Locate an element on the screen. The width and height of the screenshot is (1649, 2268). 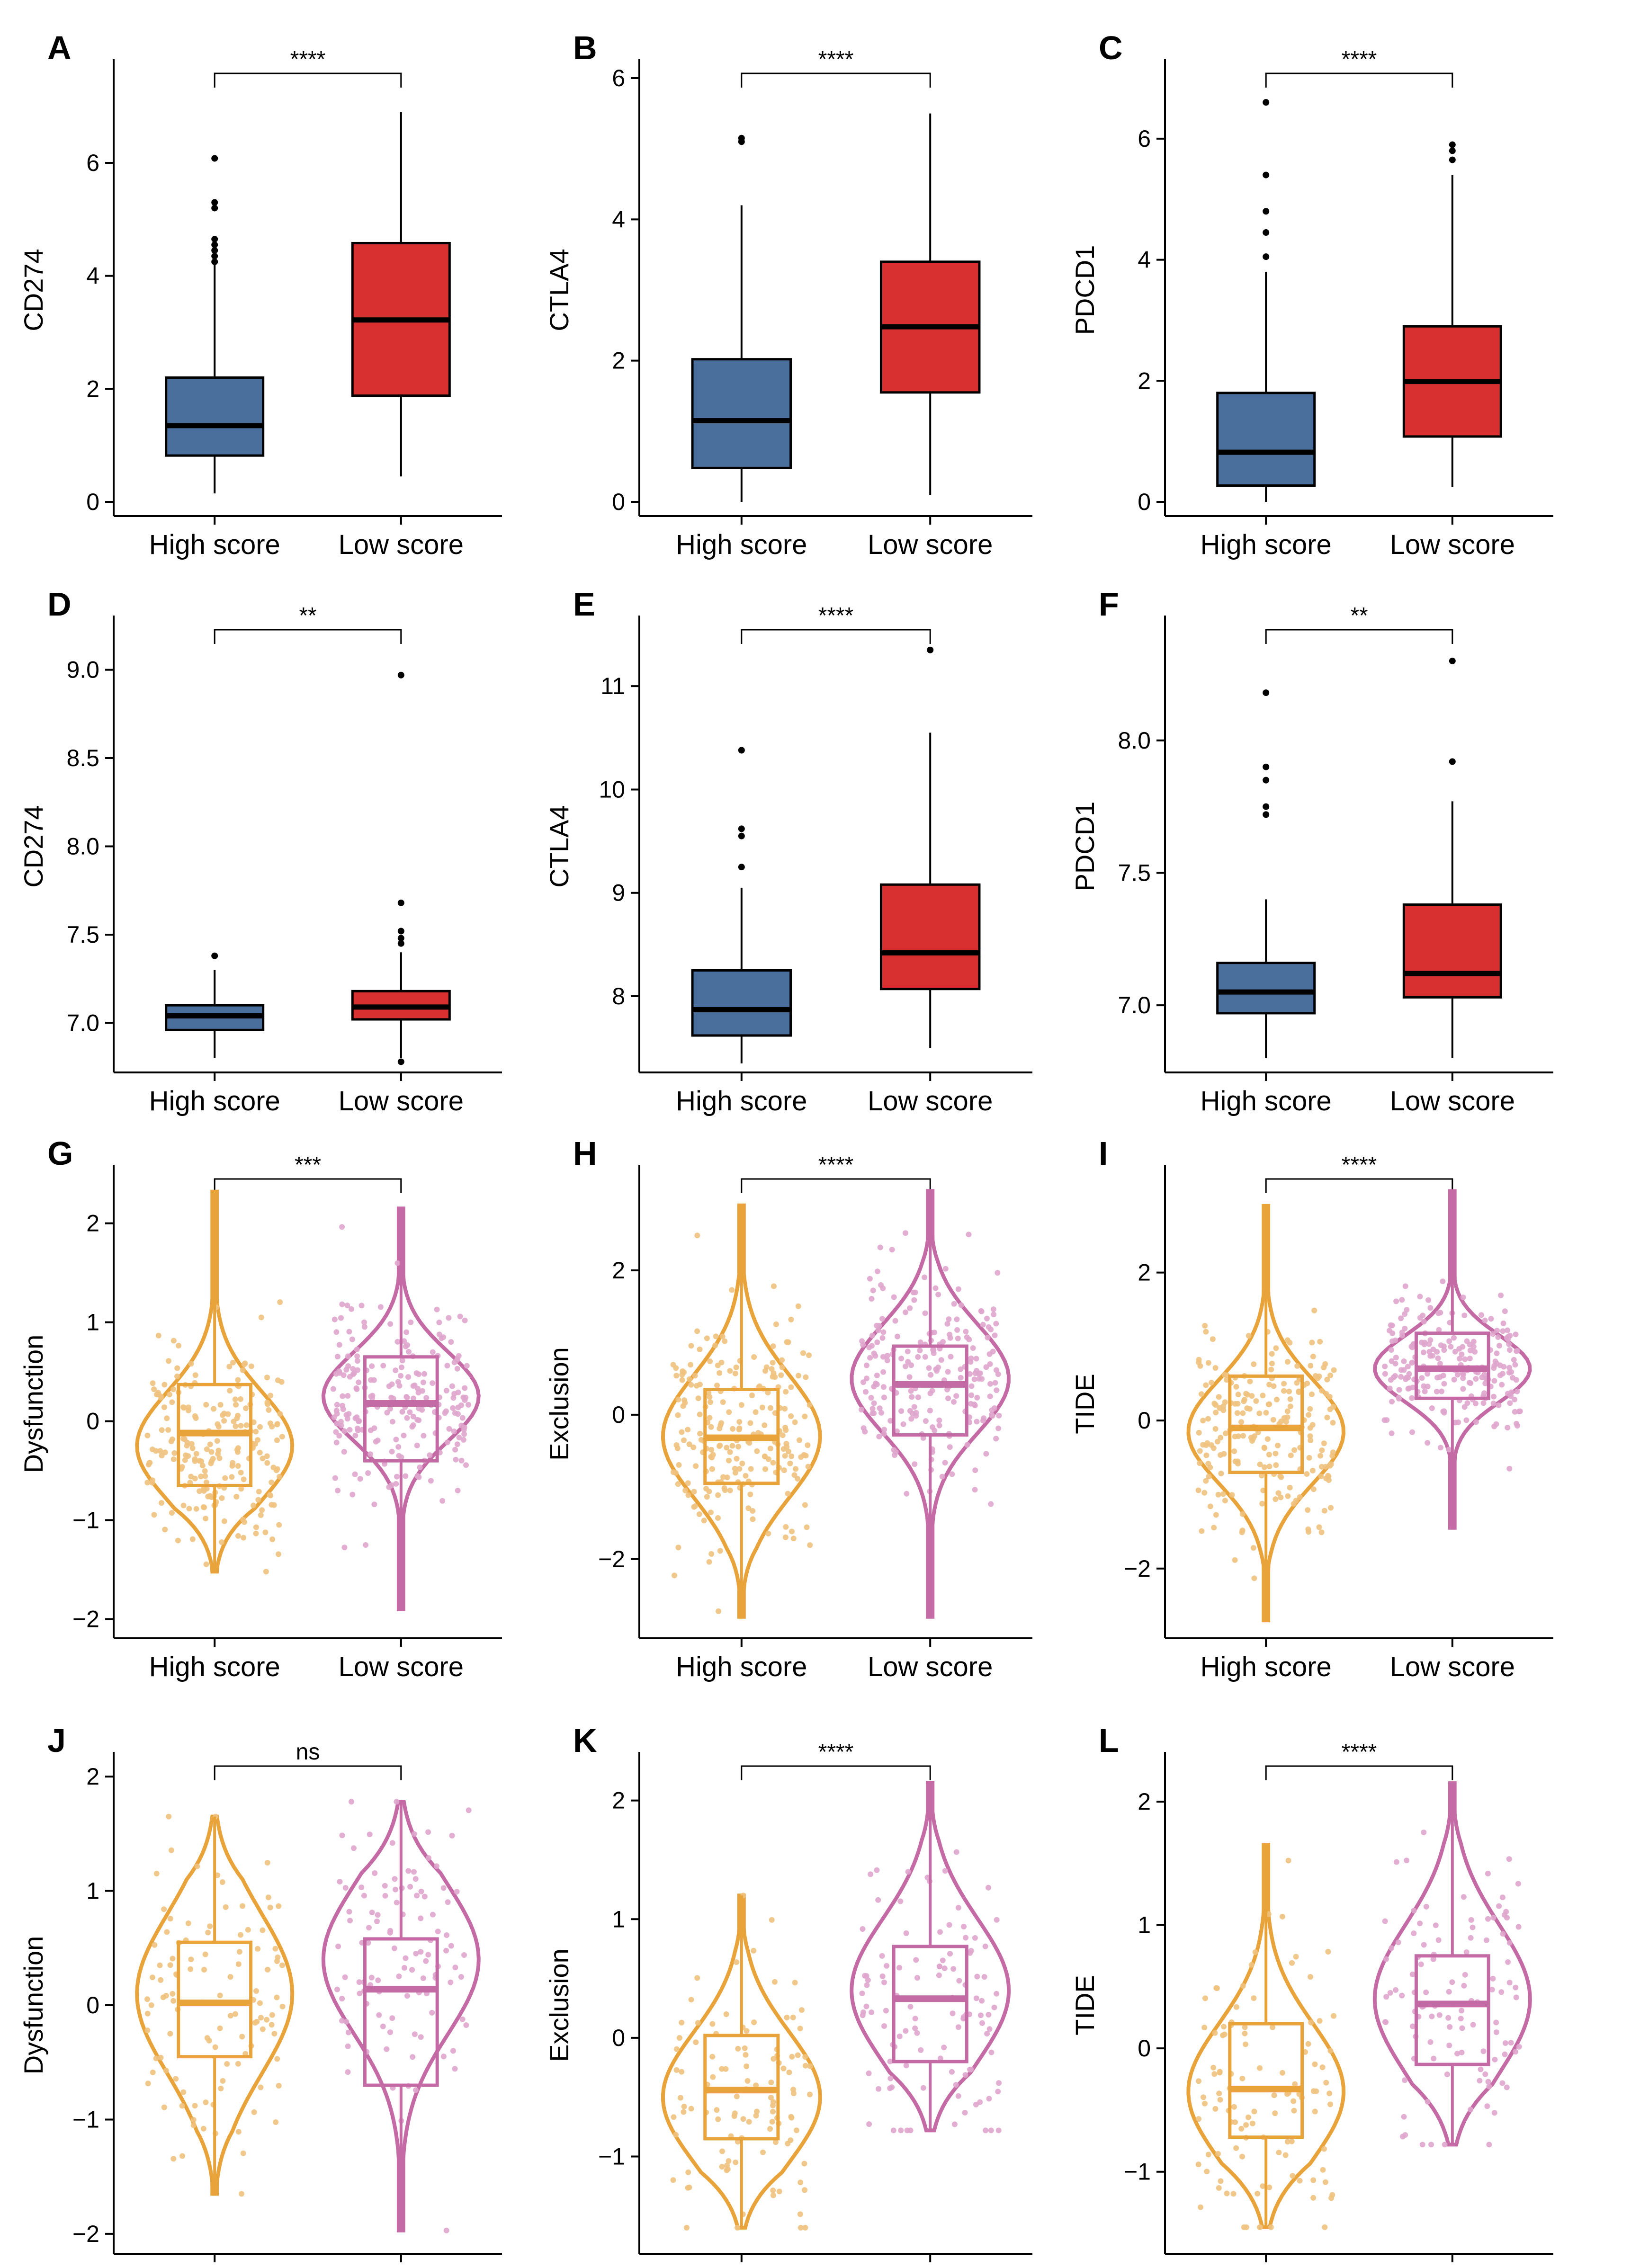
significance-label: **** is located at coordinates (836, 1752).